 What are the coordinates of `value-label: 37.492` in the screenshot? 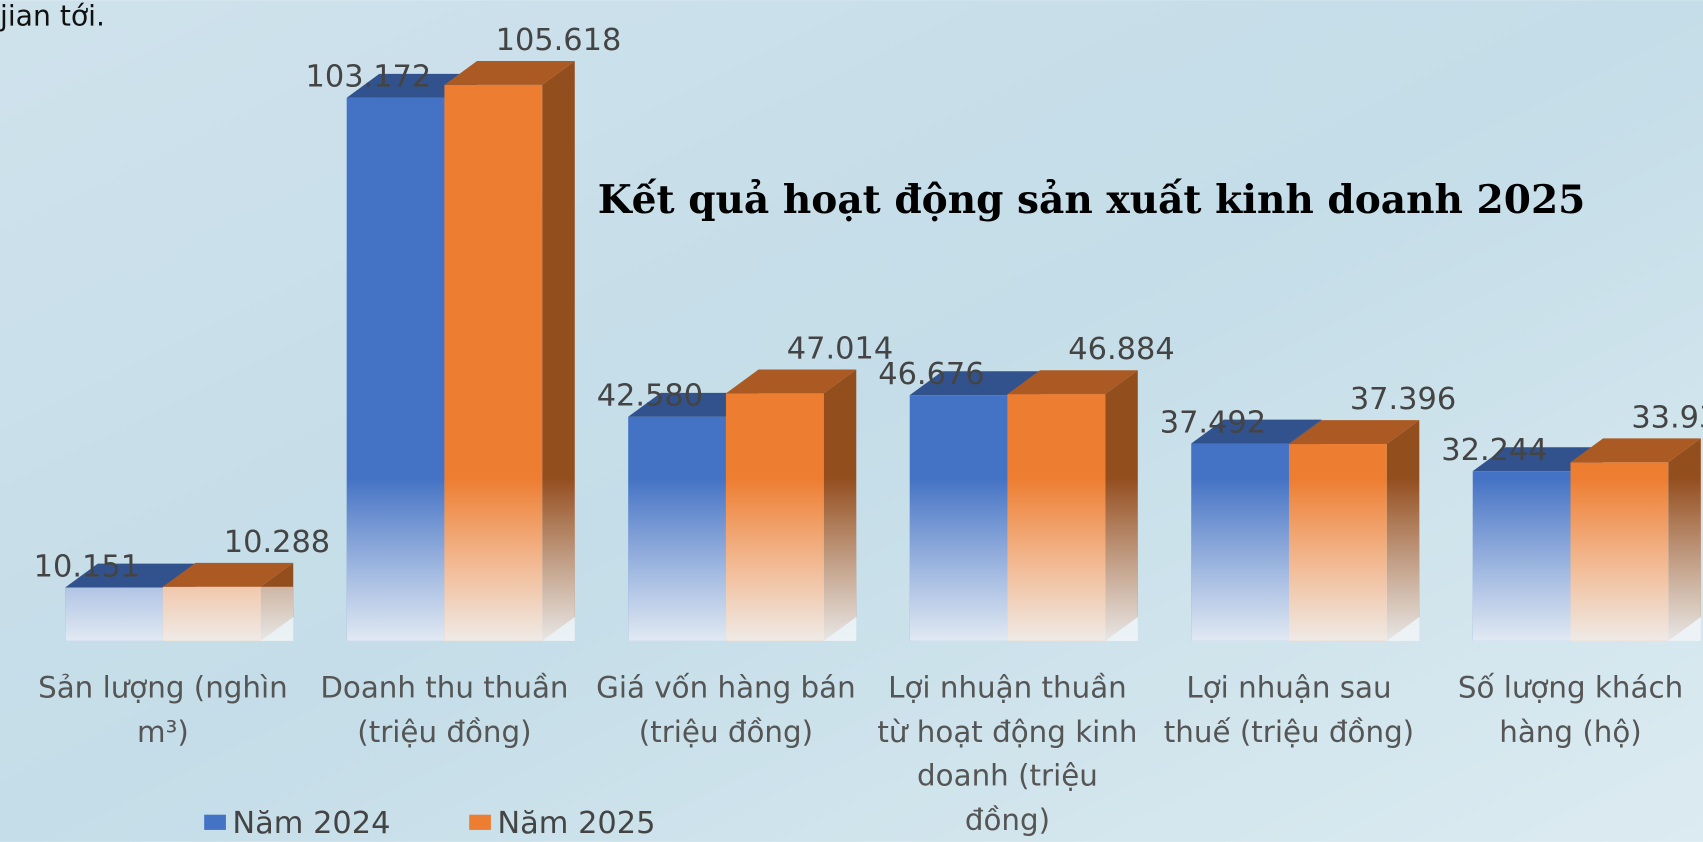 It's located at (1213, 422).